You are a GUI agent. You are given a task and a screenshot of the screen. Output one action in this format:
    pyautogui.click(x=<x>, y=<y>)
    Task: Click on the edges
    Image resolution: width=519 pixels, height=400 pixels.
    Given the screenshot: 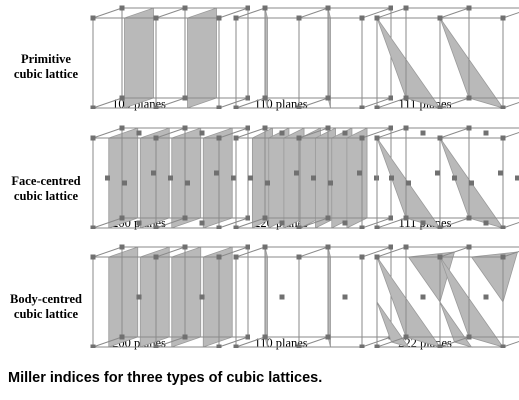 What is the action you would take?
    pyautogui.click(x=170, y=58)
    